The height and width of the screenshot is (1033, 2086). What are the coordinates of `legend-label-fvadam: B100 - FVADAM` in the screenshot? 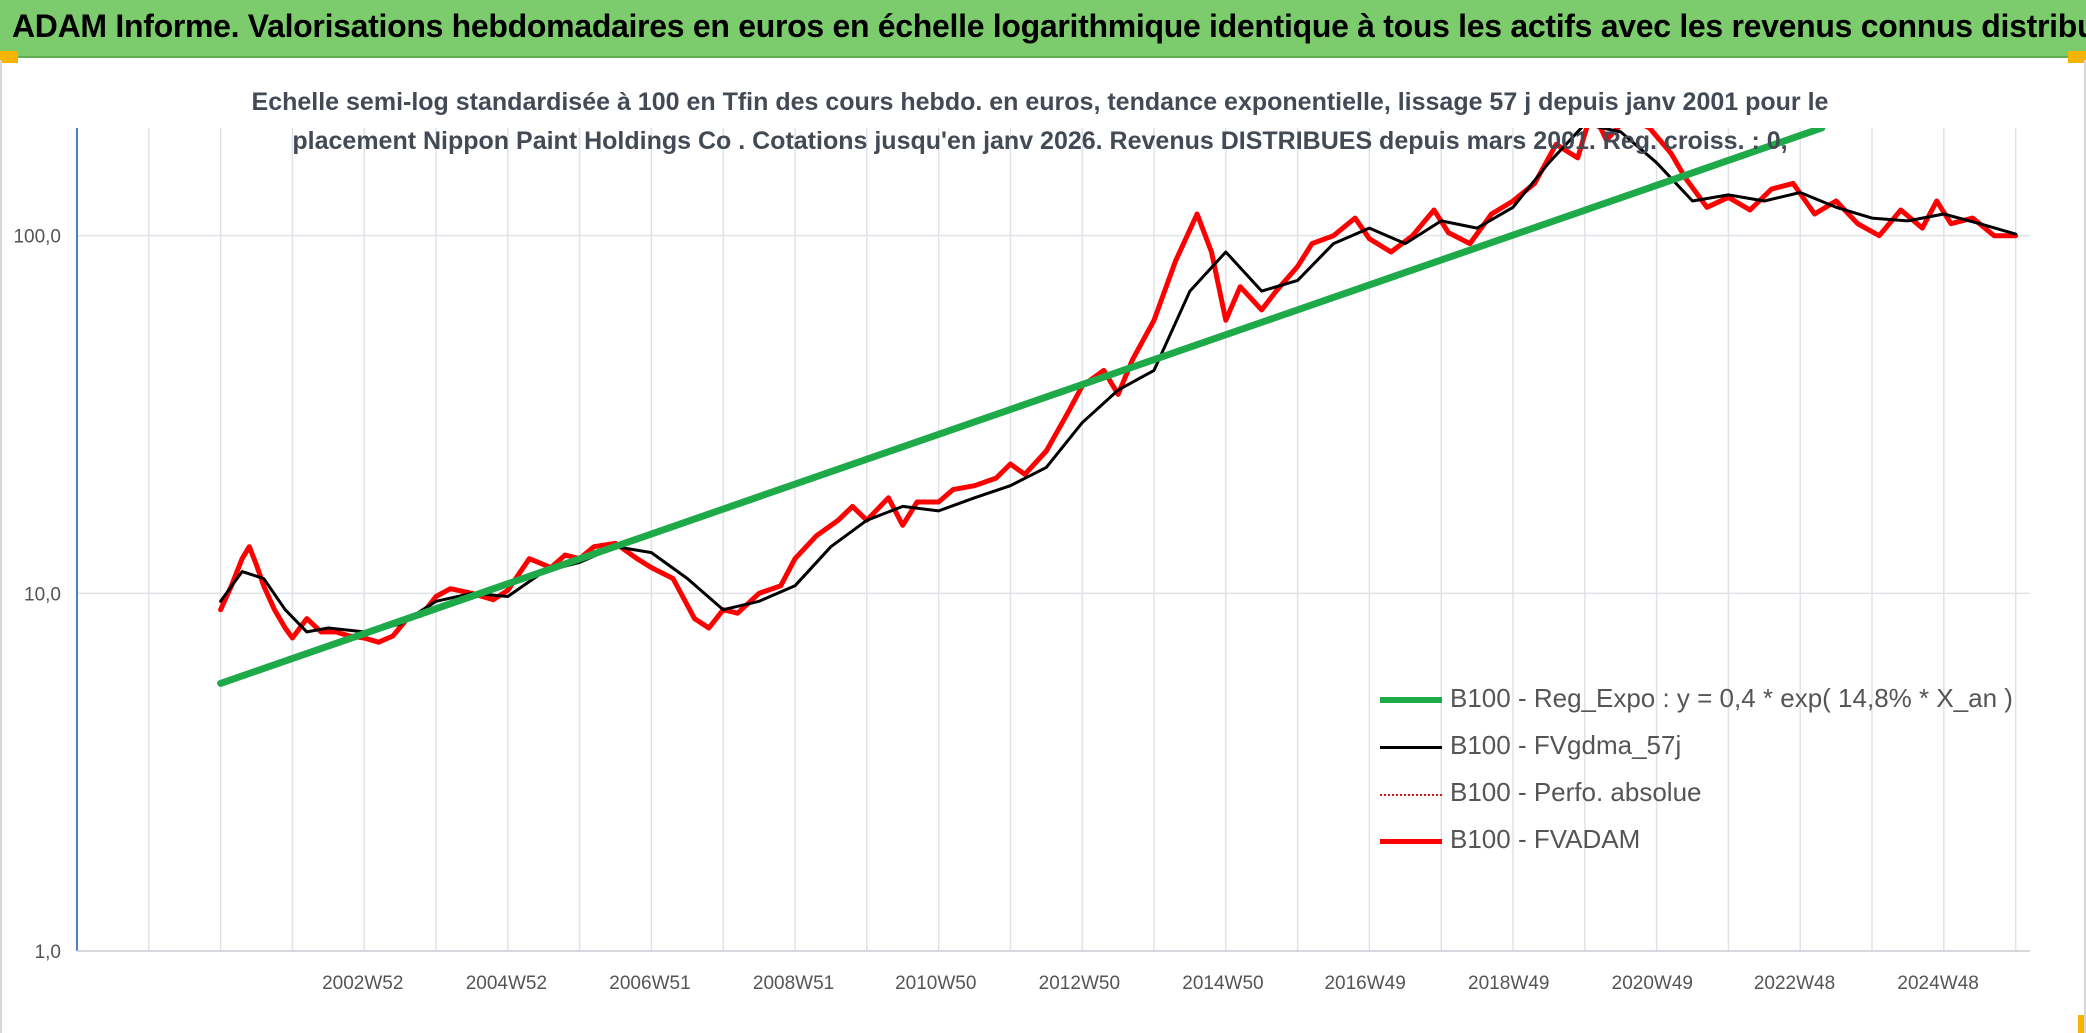 It's located at (1545, 839).